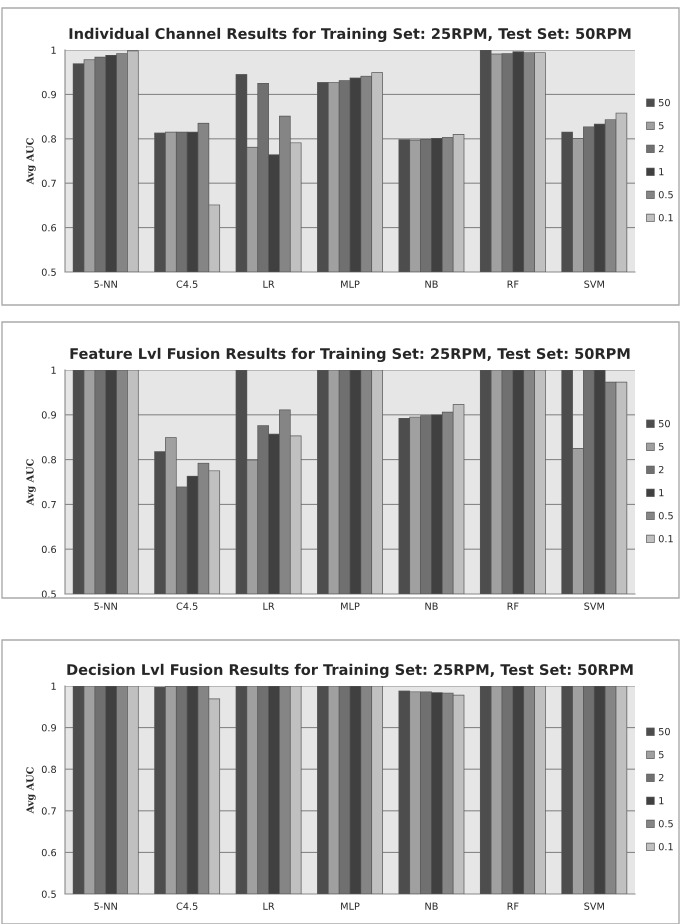  Describe the element at coordinates (350, 35) in the screenshot. I see `chart-title: Individual Channel Results for Training Set: 25RPM, Test Set: 50RPM` at that location.